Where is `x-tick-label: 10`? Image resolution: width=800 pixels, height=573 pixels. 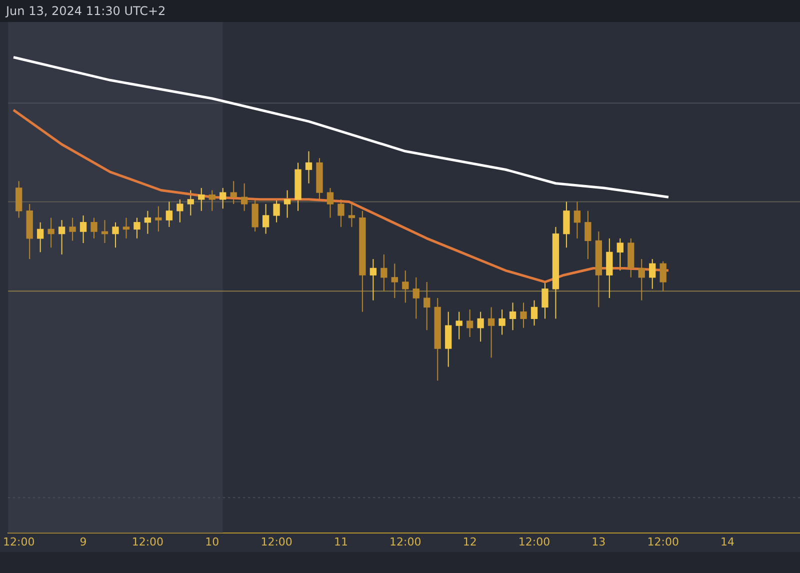 x-tick-label: 10 is located at coordinates (212, 541).